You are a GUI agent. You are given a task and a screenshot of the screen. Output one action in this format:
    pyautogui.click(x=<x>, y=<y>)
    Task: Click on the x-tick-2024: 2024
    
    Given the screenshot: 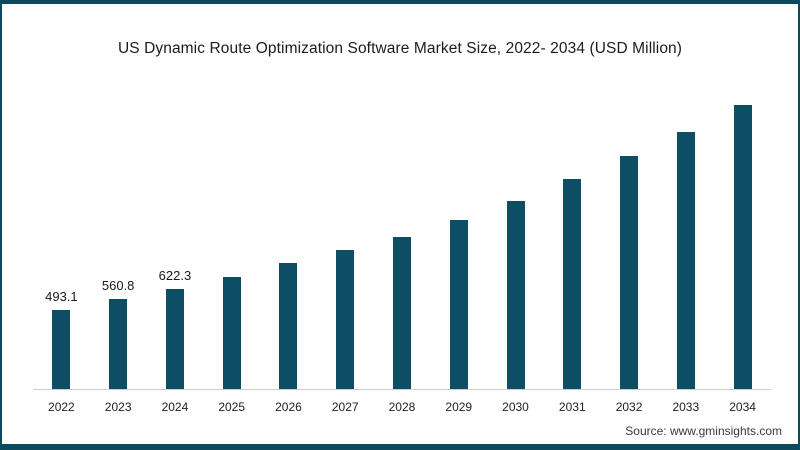 What is the action you would take?
    pyautogui.click(x=175, y=407)
    